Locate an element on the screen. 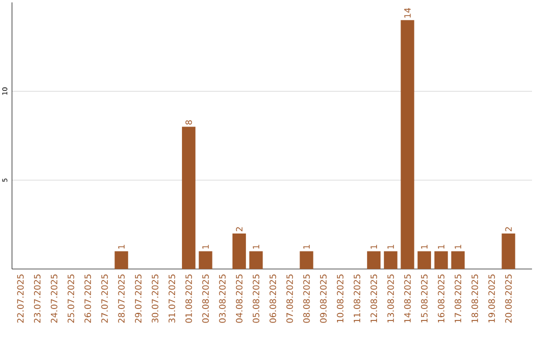 The width and height of the screenshot is (540, 340). x-tick-label: 06.08.2025 is located at coordinates (273, 298).